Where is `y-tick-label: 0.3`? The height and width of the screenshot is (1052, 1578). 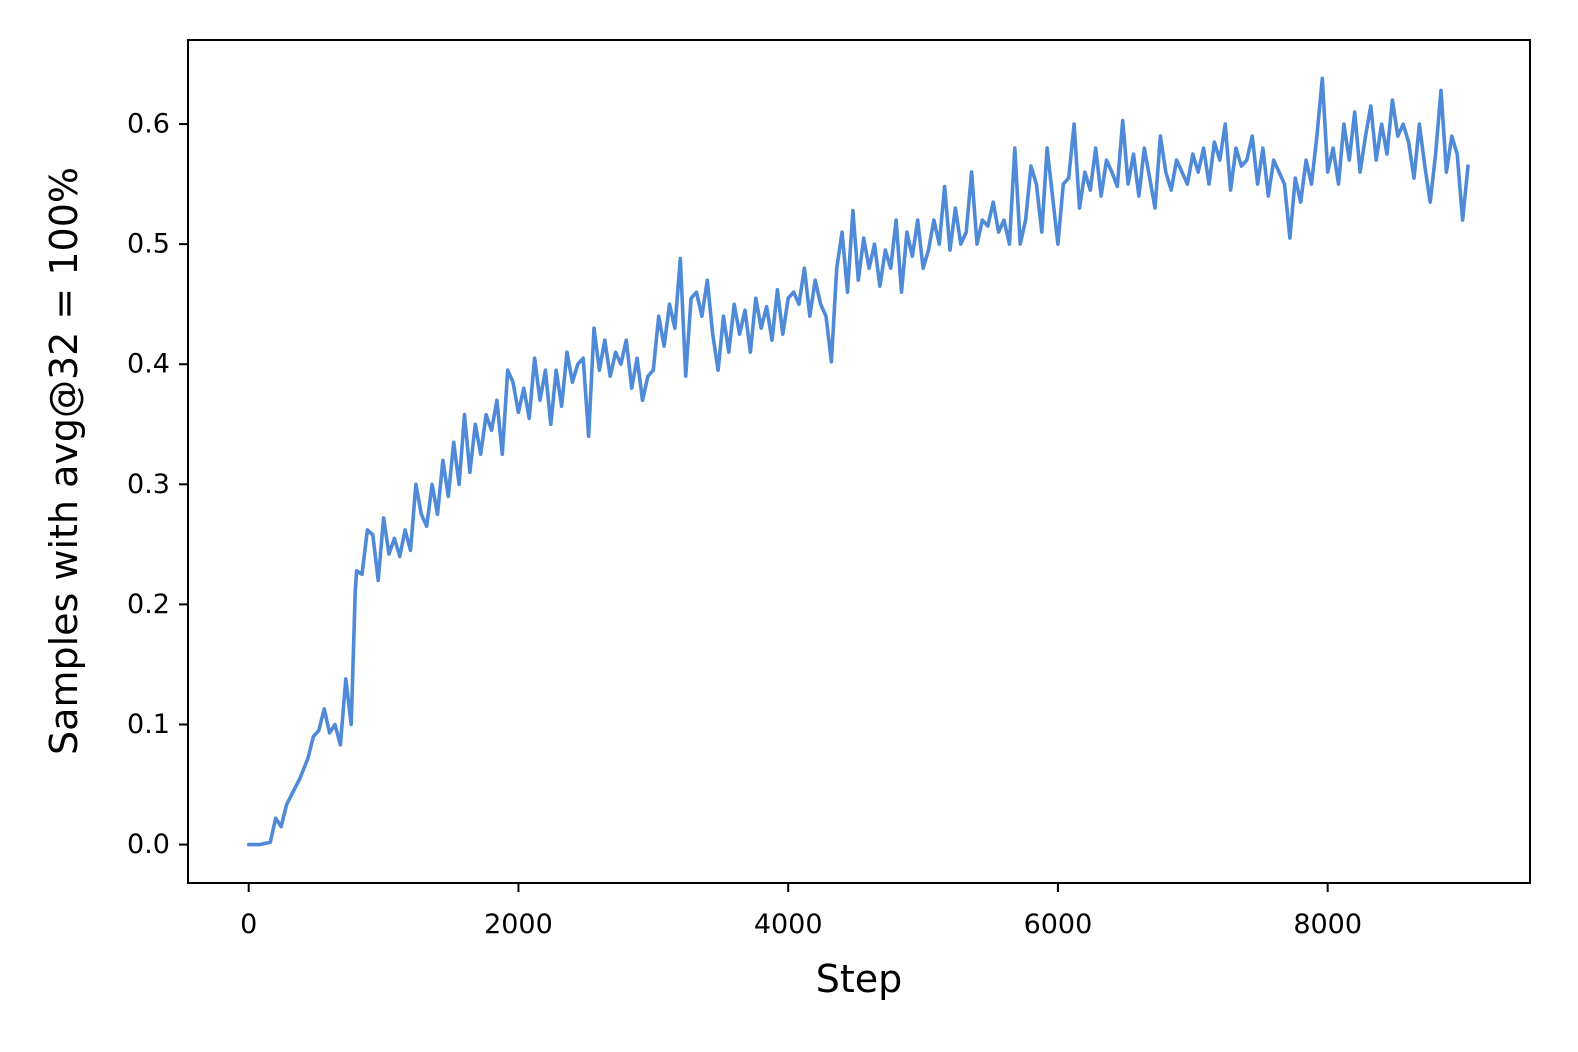
y-tick-label: 0.3 is located at coordinates (148, 484).